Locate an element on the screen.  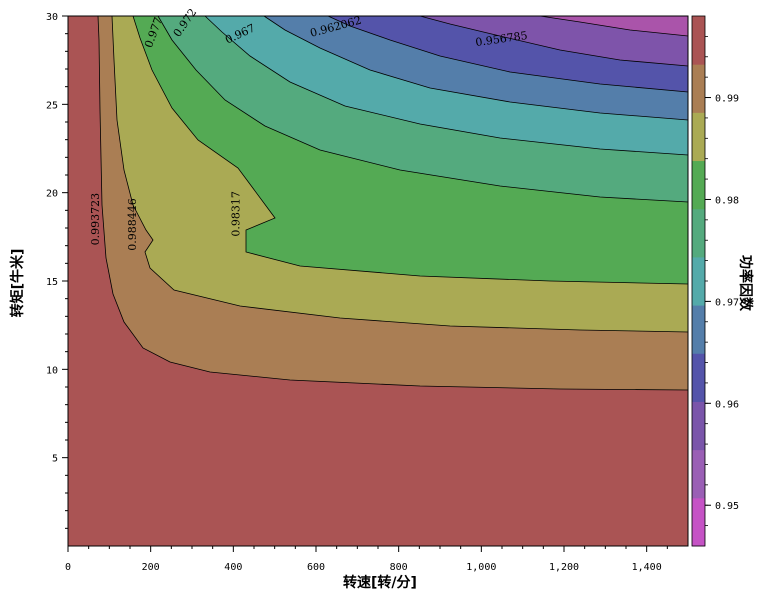
colorbar-tick-label-0: 0.95 is located at coordinates (727, 506).